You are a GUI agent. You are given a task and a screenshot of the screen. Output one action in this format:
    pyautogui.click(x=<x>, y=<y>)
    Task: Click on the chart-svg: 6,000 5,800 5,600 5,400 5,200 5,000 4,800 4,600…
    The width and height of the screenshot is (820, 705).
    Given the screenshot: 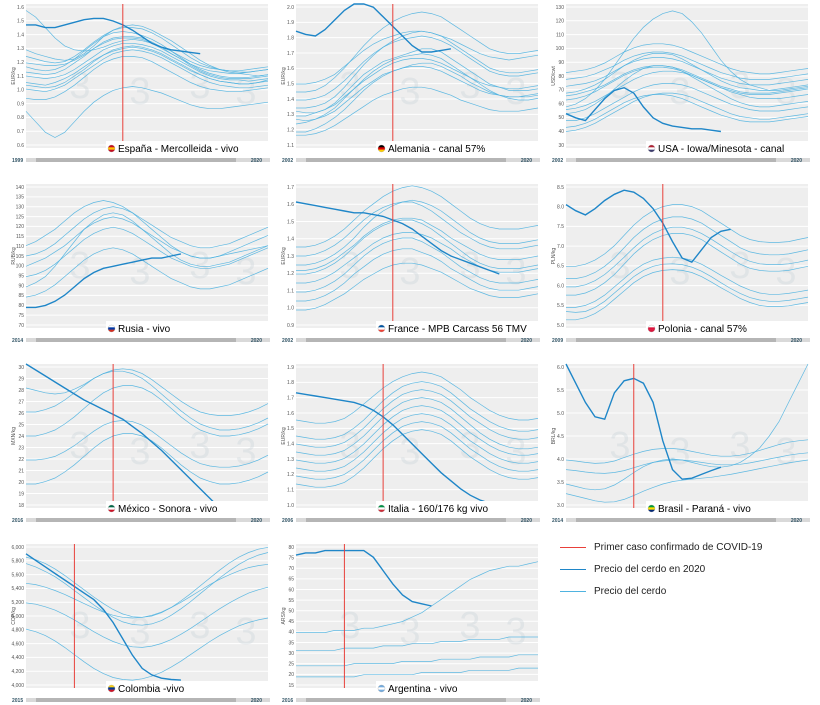 What is the action you would take?
    pyautogui.click(x=140, y=624)
    